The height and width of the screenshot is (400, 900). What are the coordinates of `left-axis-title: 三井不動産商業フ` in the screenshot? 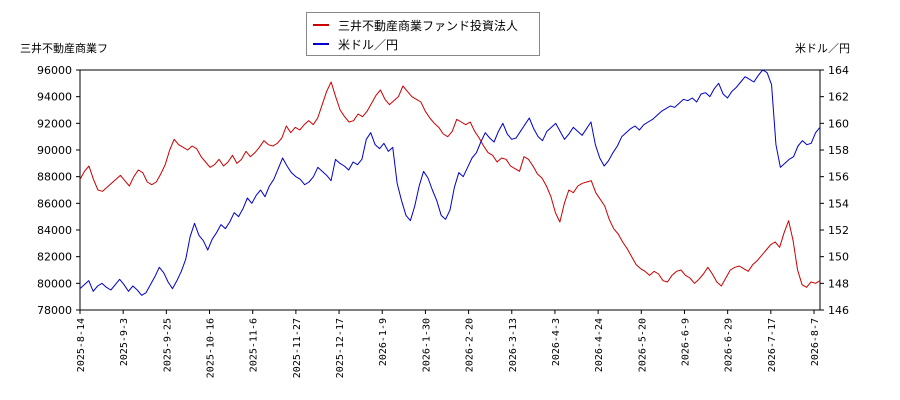 It's located at (64, 48).